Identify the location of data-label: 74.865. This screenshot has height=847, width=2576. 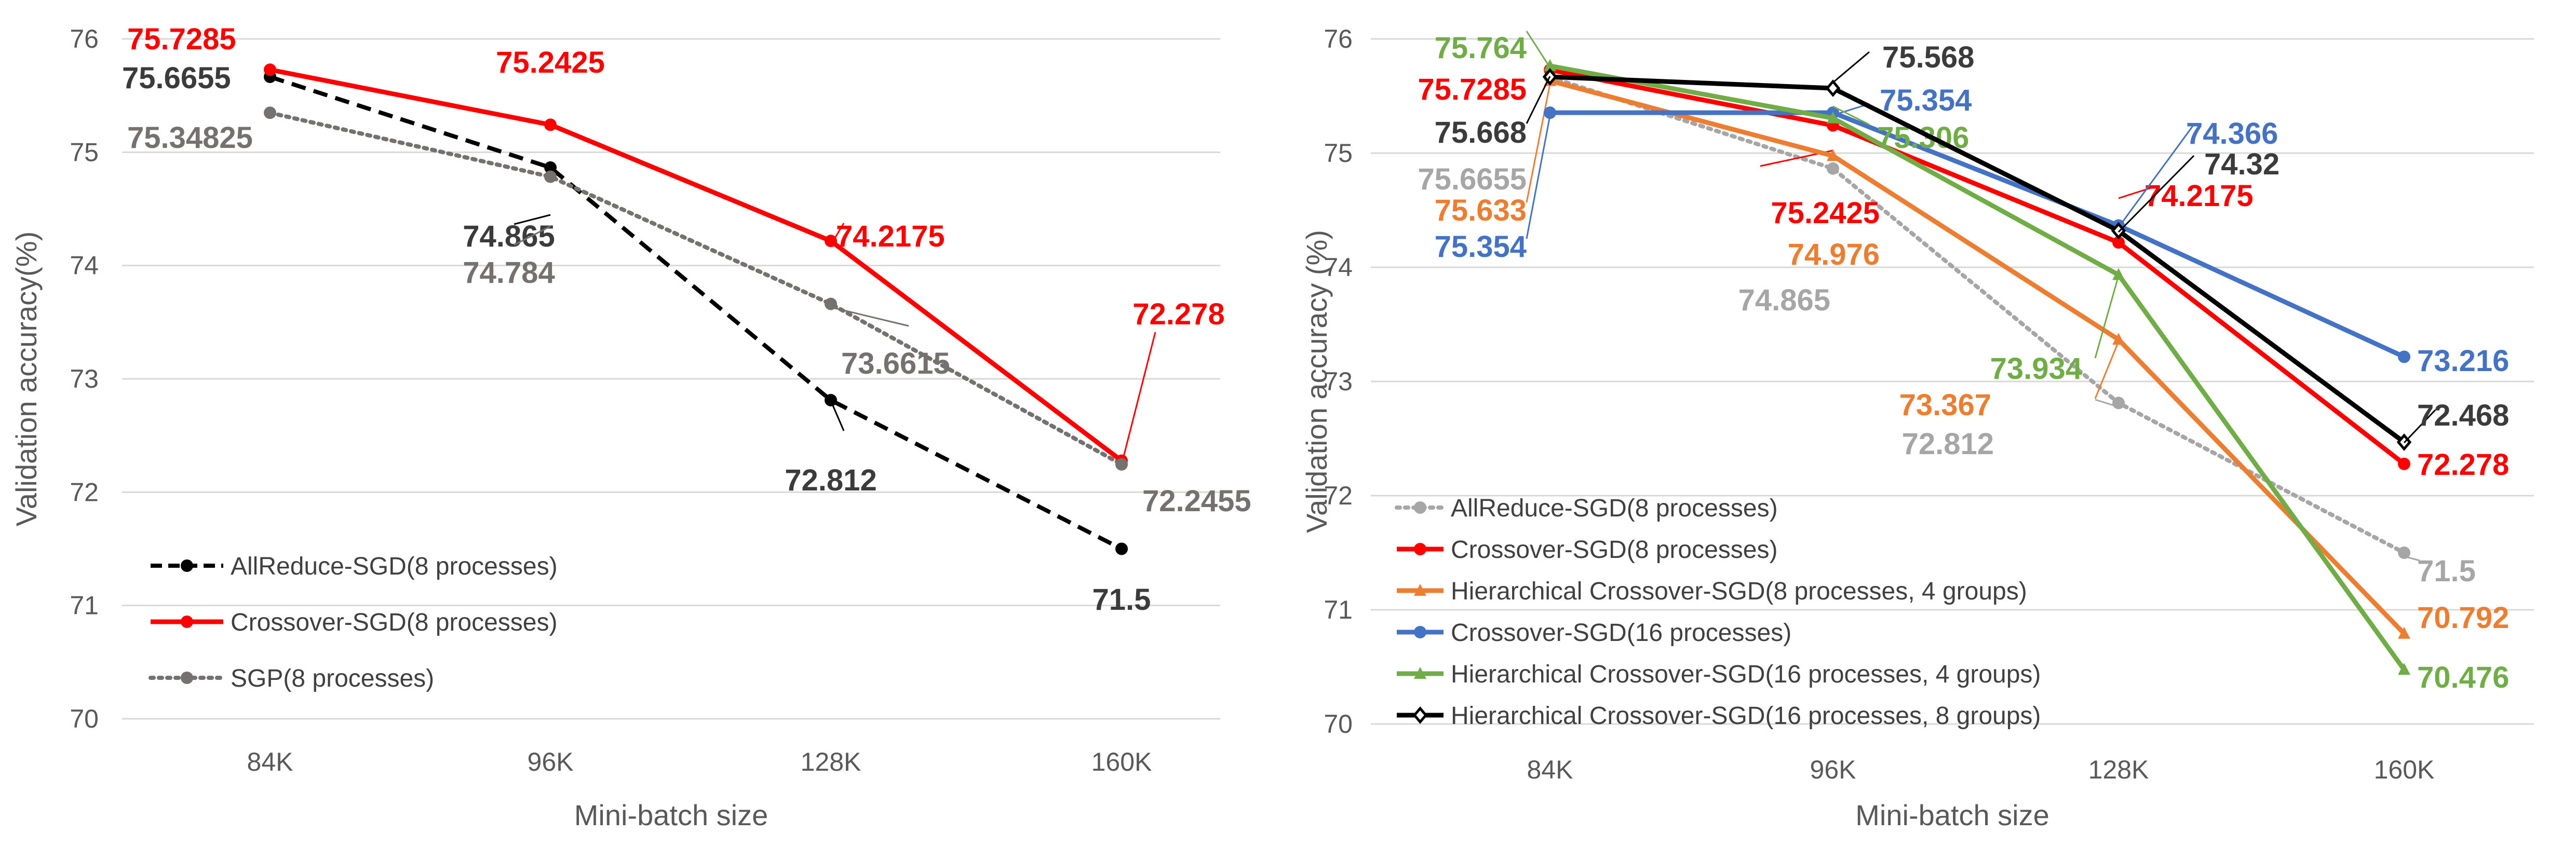
(509, 236).